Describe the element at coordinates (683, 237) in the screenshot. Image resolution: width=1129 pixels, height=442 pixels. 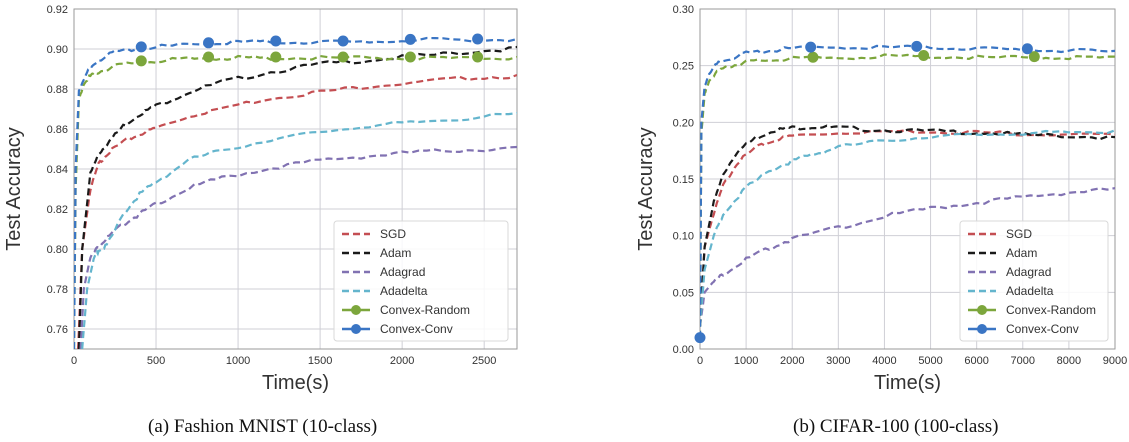
I see `y-tick-label: 0.10` at that location.